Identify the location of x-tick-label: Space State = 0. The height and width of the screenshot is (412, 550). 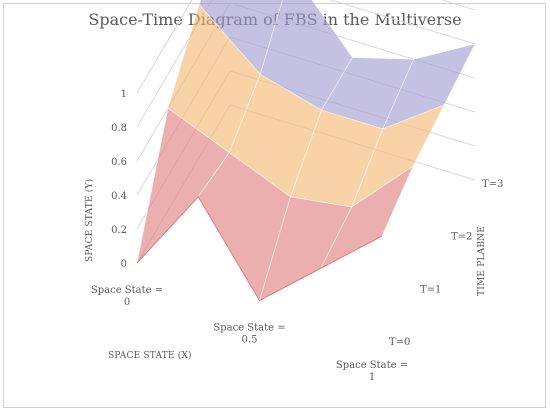
(127, 296).